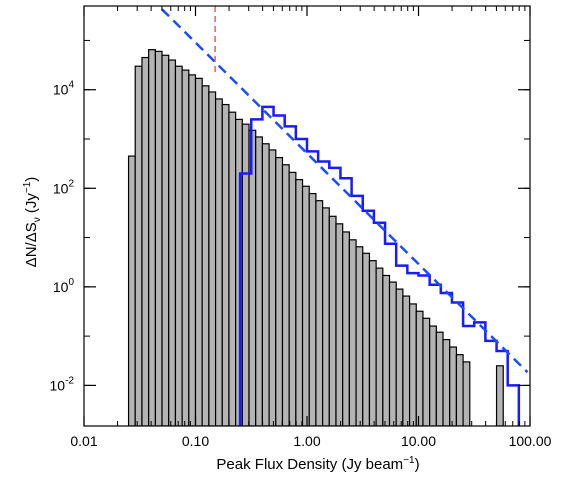  Describe the element at coordinates (64, 286) in the screenshot. I see `y-tick-label: 10⁰` at that location.